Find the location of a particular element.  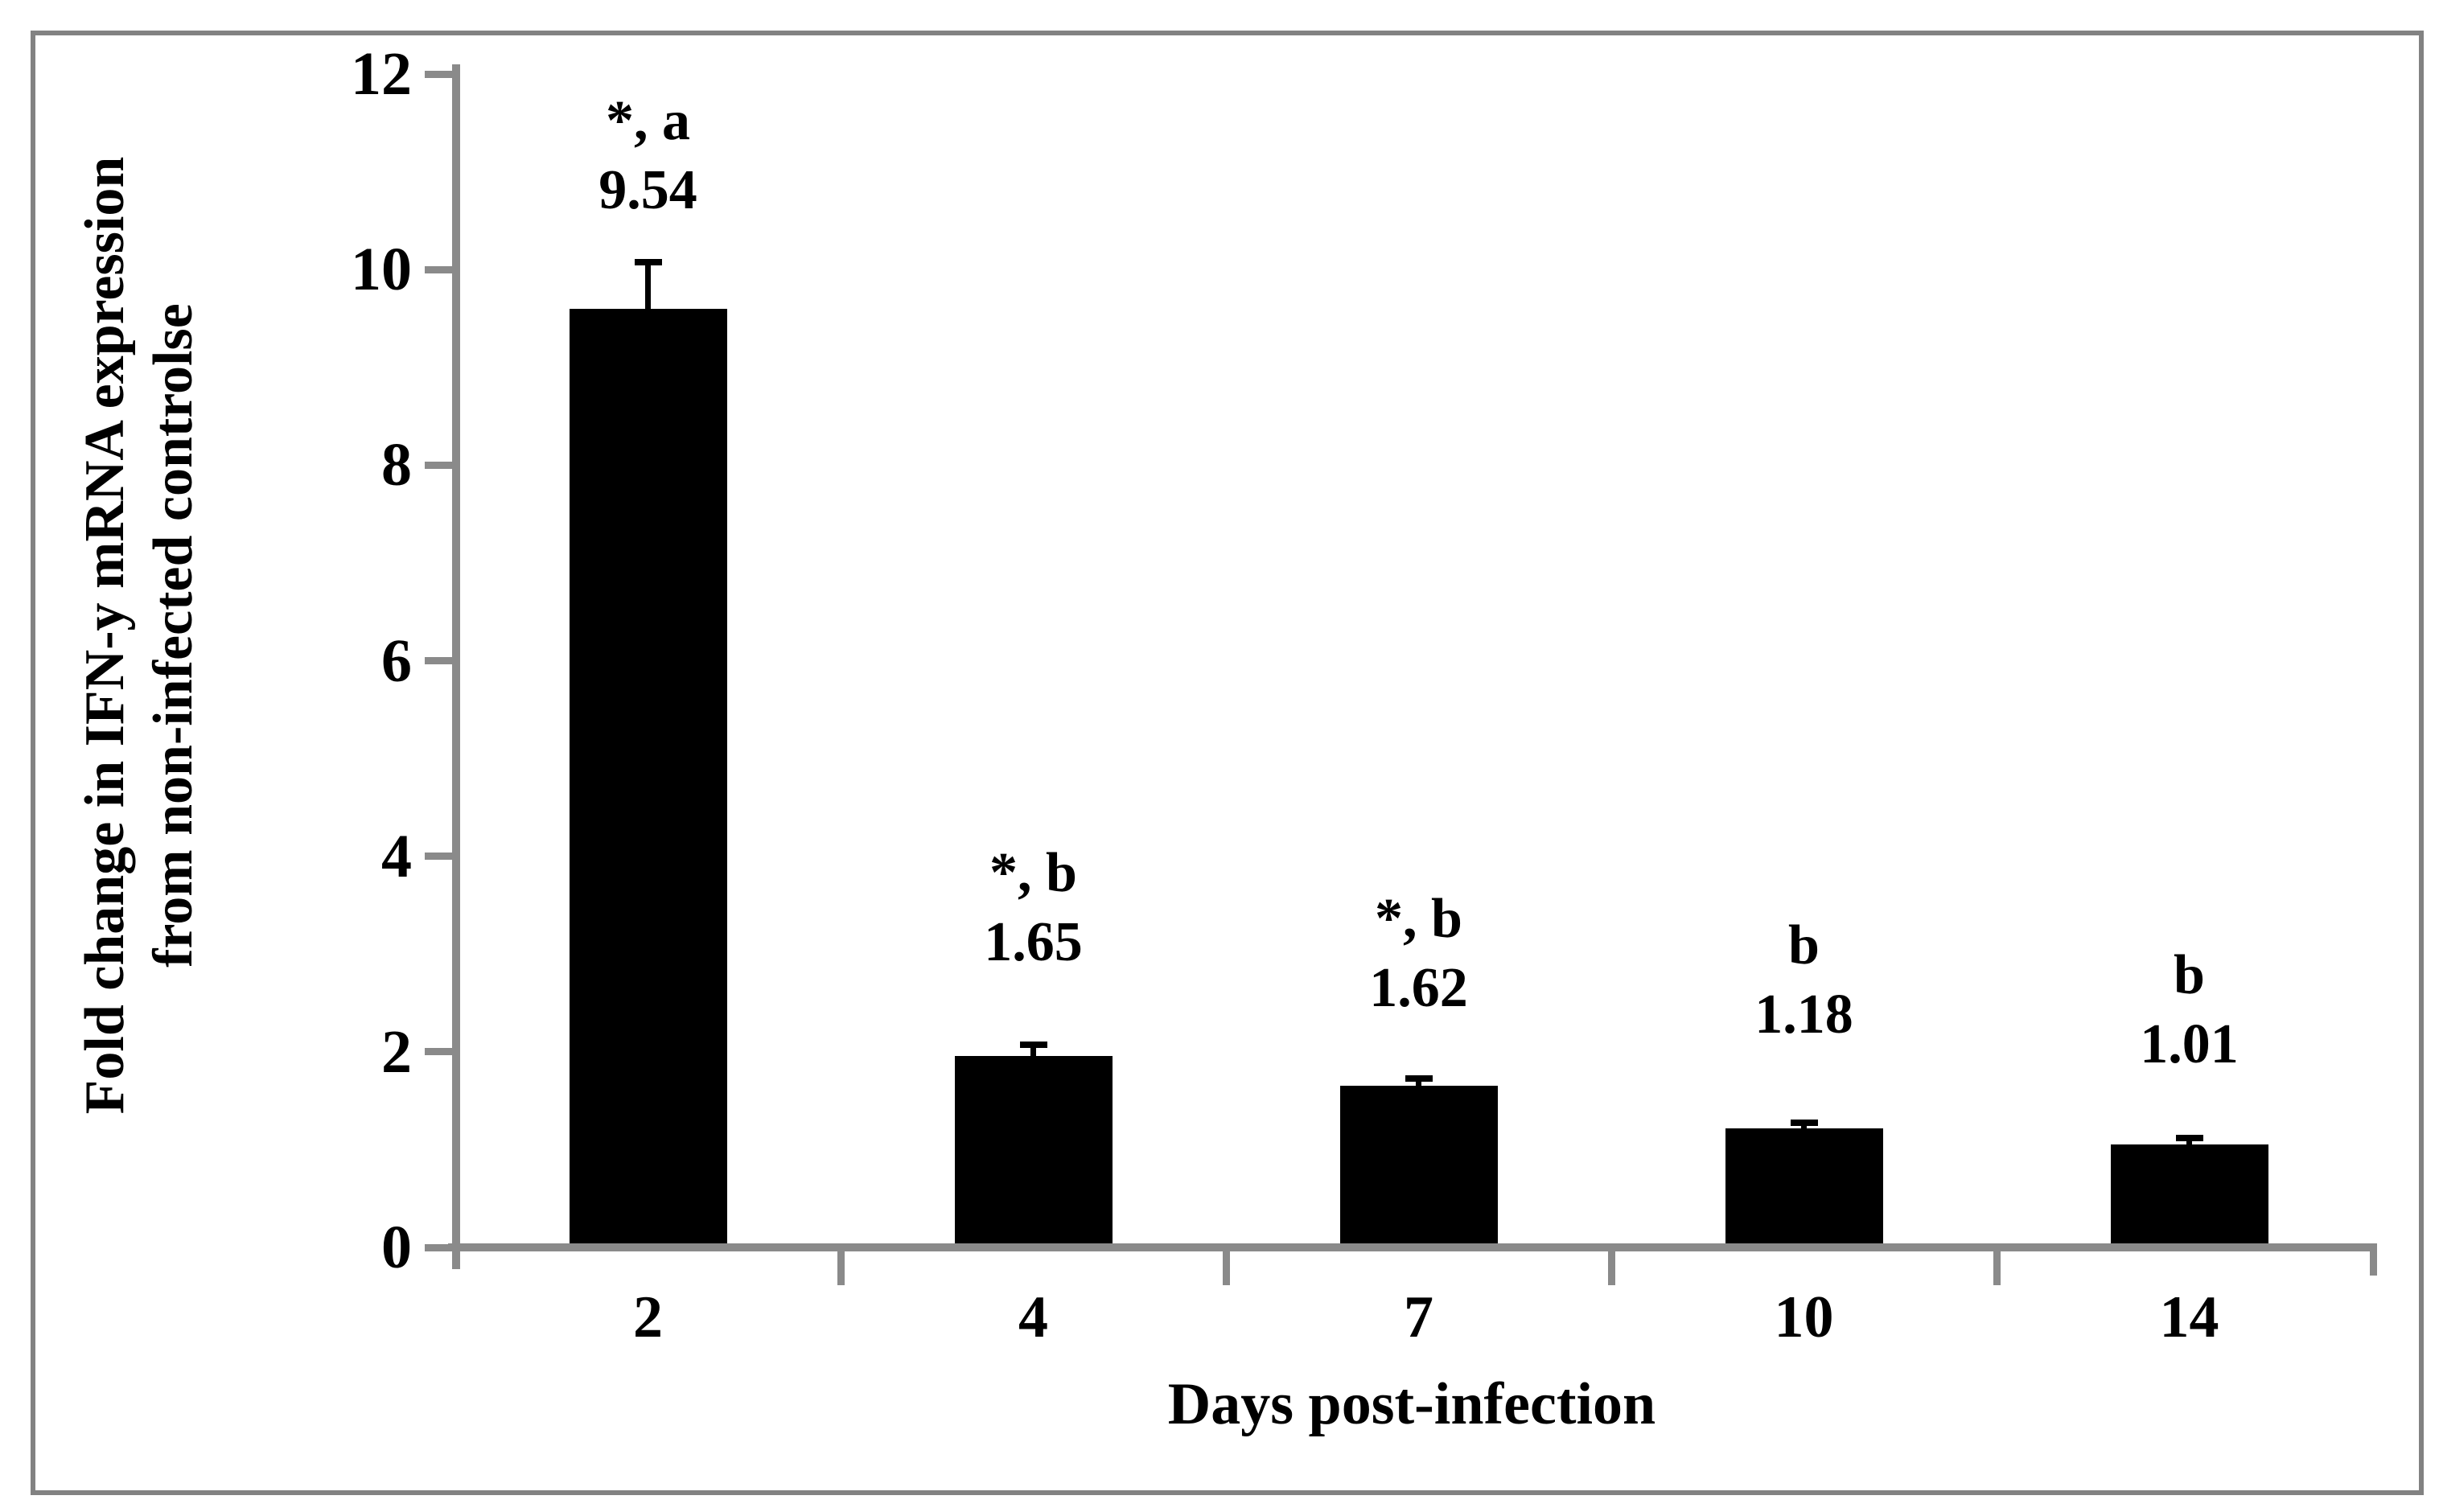

bar-annotation: *, a 9.54 is located at coordinates (647, 156).